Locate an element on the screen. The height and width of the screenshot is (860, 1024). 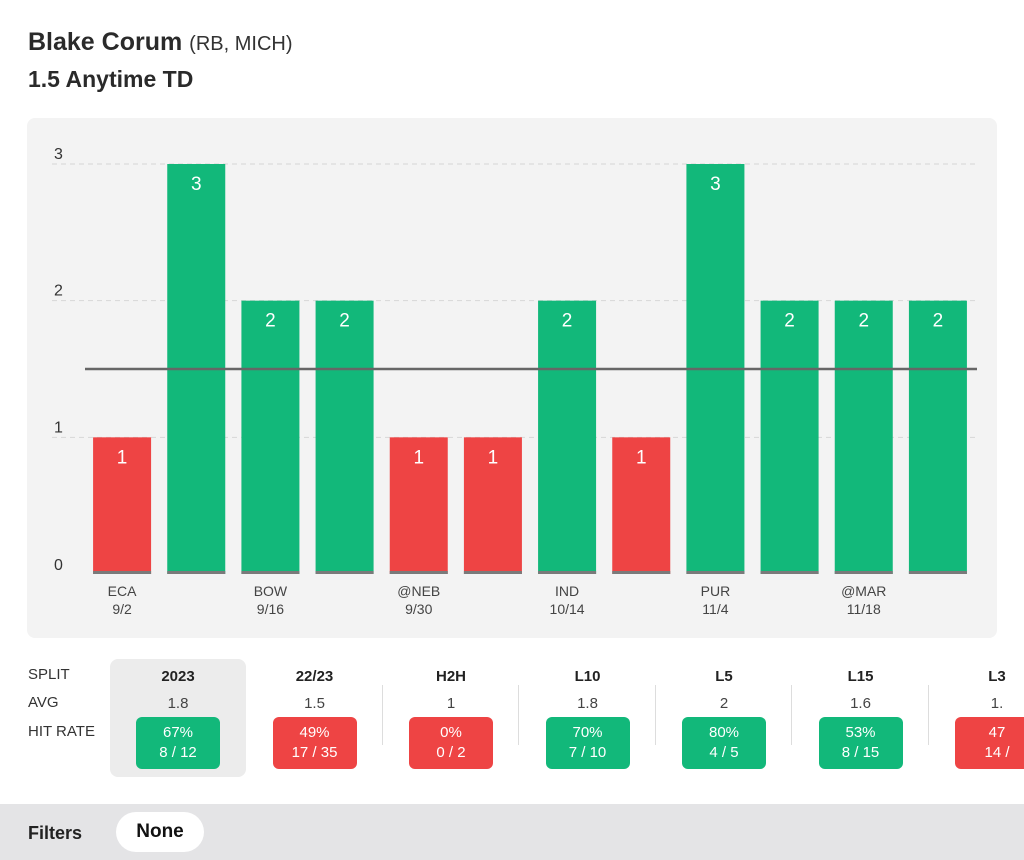
hit-rate-record: 17 / 35 is located at coordinates (314, 752).